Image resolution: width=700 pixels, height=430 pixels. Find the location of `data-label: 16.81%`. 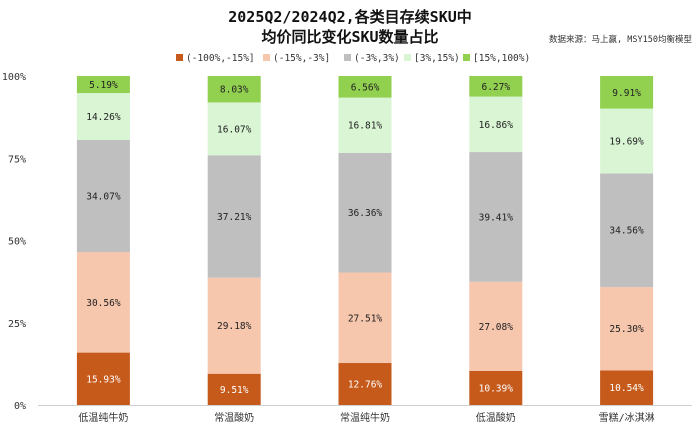

data-label: 16.81% is located at coordinates (365, 126).